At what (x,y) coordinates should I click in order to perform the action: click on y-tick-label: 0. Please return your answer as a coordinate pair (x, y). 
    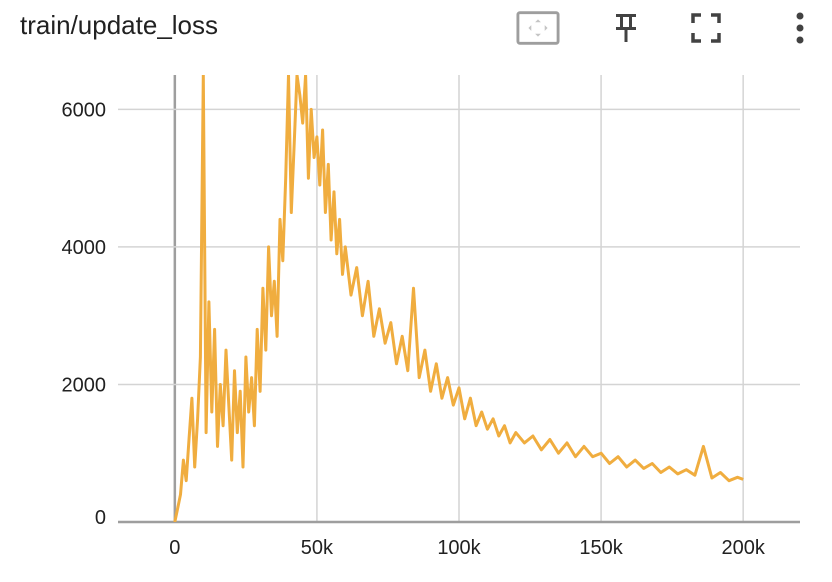
    Looking at the image, I should click on (100, 518).